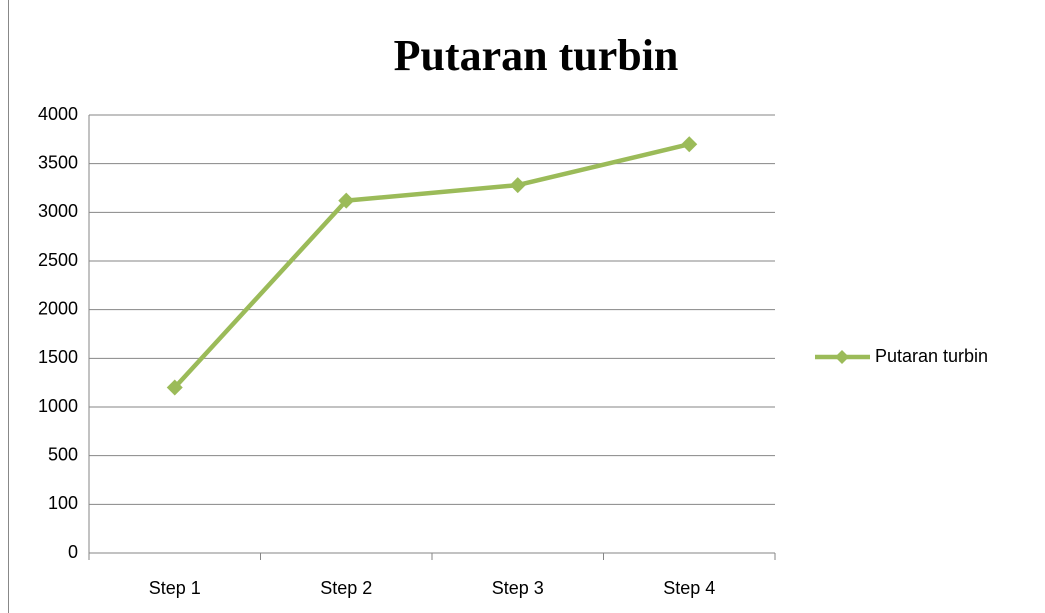  I want to click on y-tick-label: 100, so click(63, 503).